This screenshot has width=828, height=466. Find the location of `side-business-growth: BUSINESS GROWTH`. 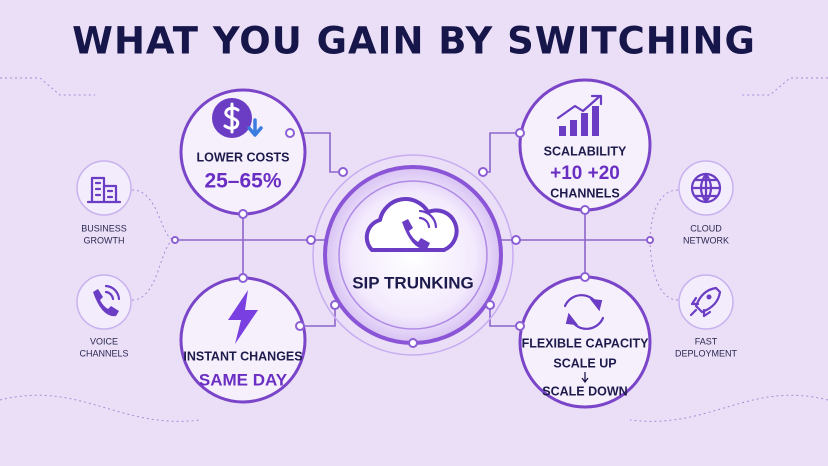

side-business-growth: BUSINESS GROWTH is located at coordinates (104, 202).